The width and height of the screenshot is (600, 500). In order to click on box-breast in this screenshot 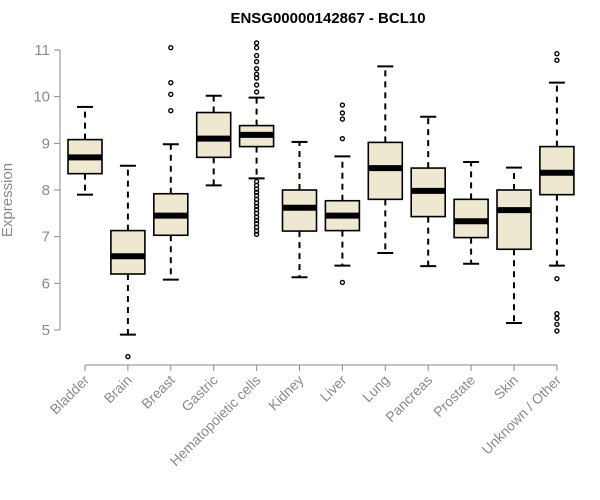, I will do `click(171, 162)`.